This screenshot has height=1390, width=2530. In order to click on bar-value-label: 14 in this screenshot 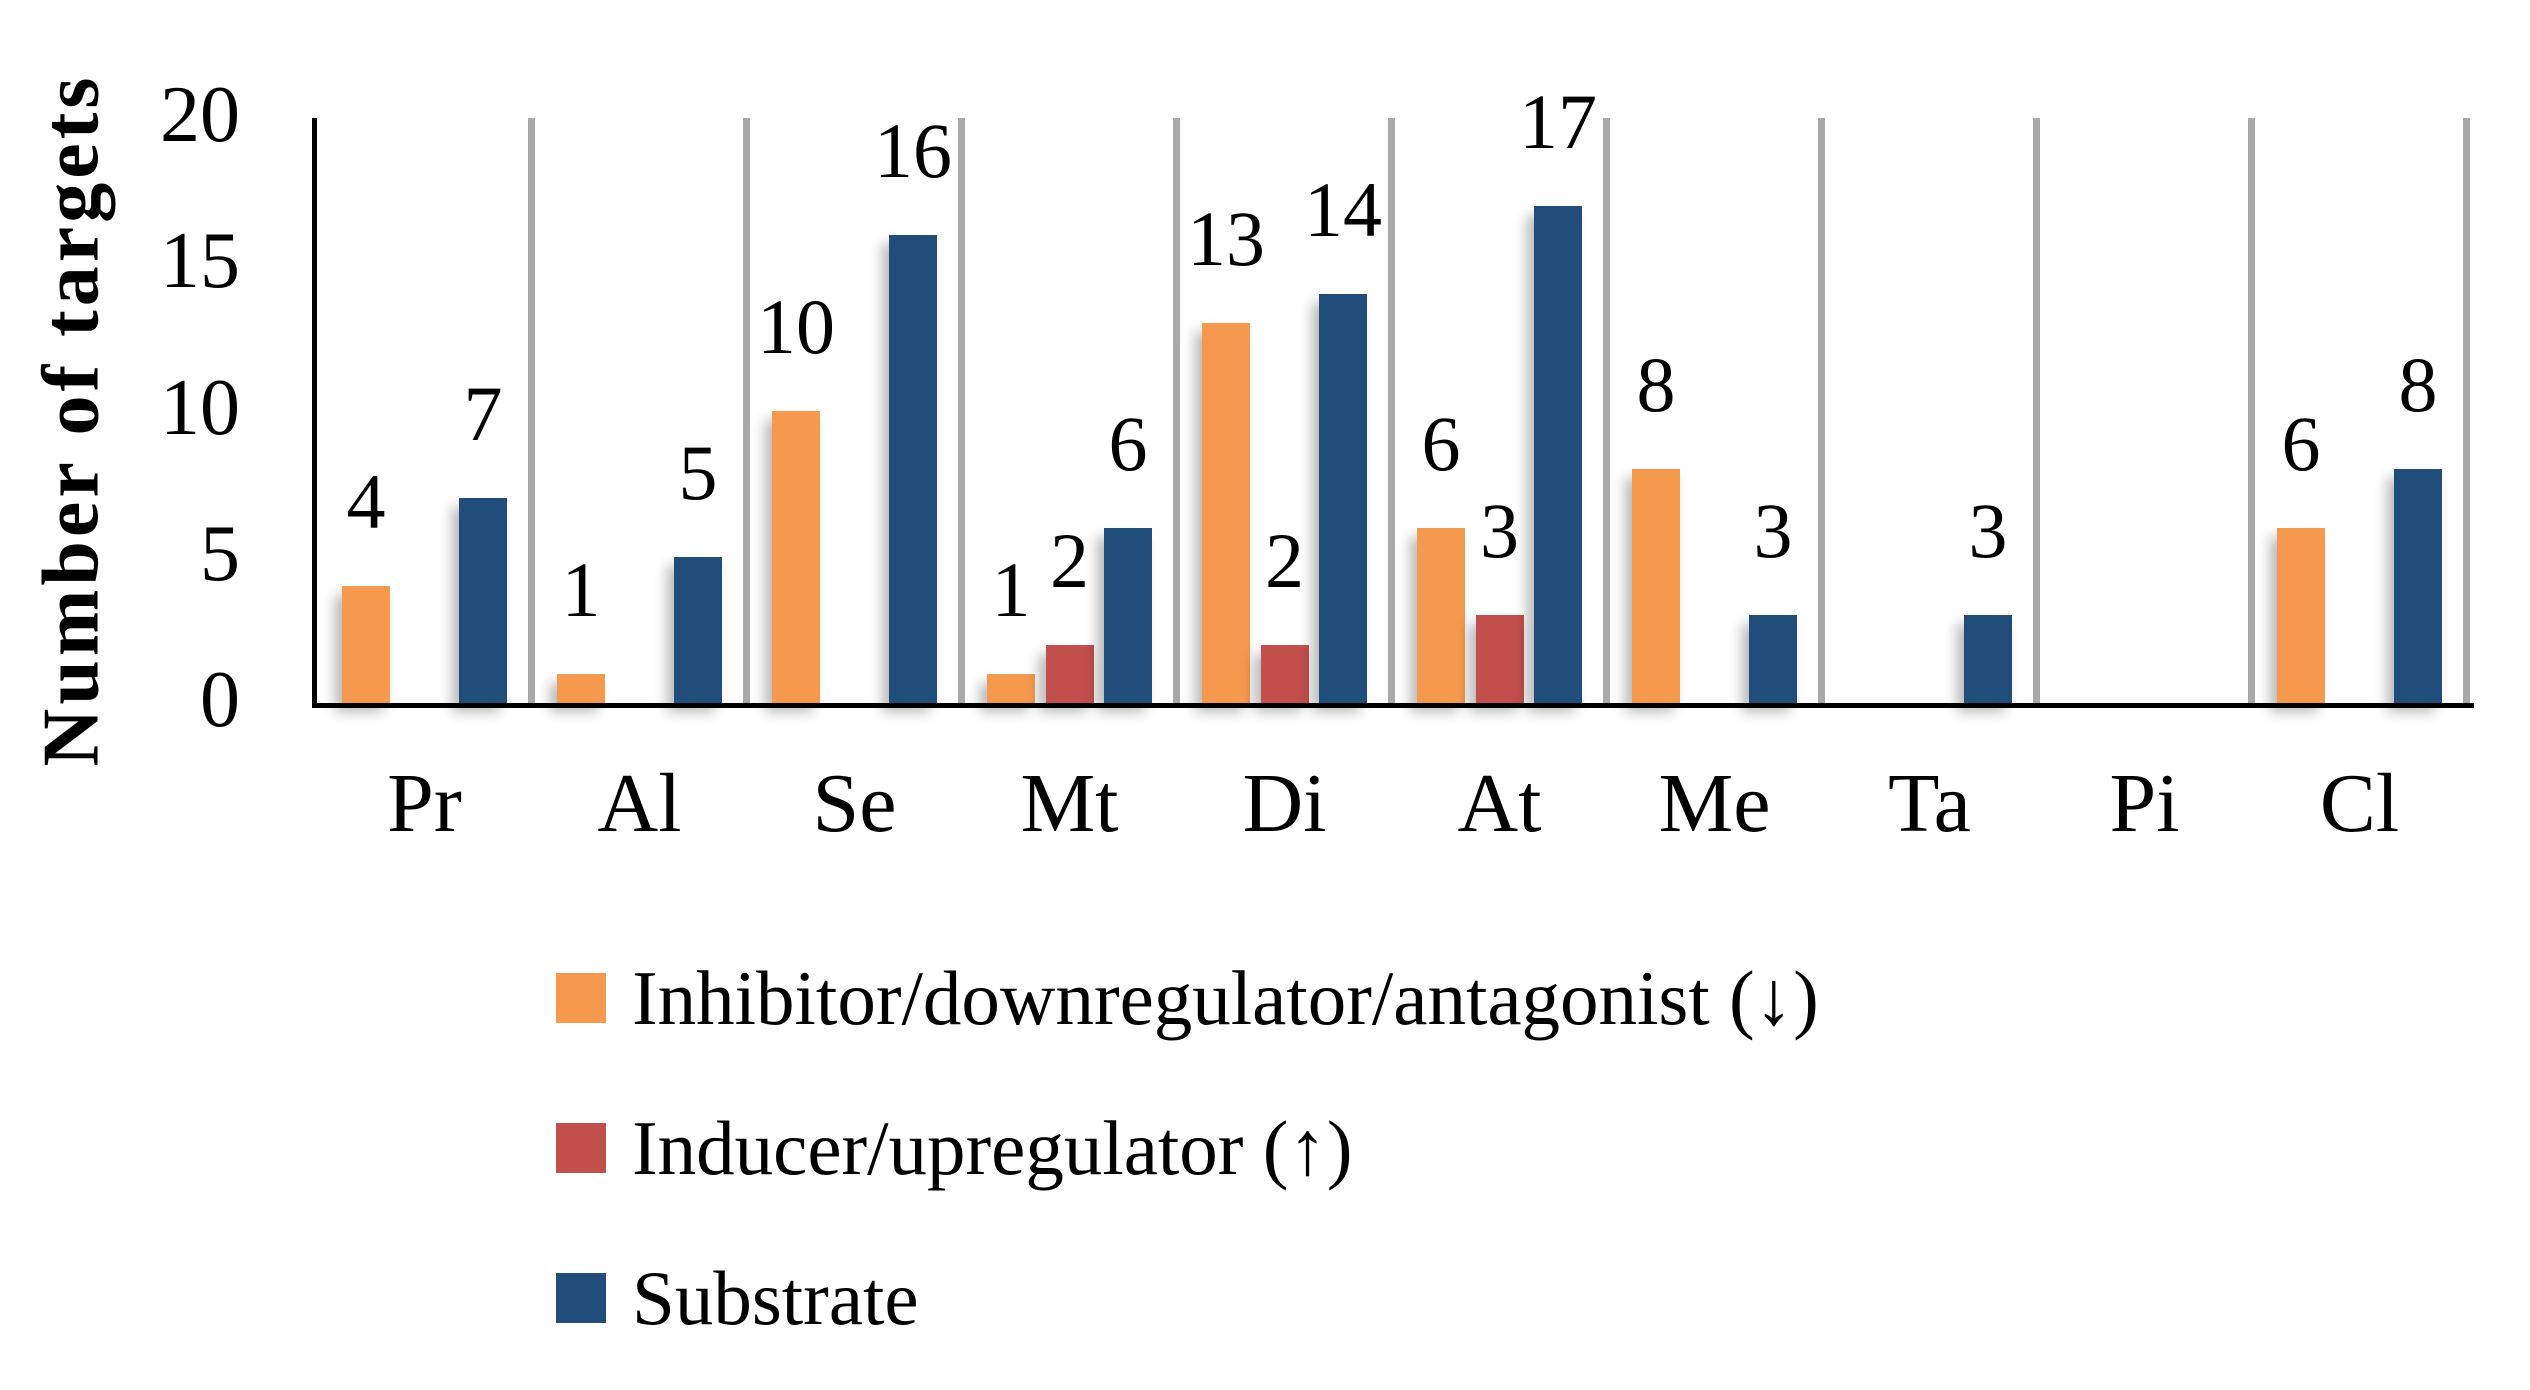, I will do `click(1343, 209)`.